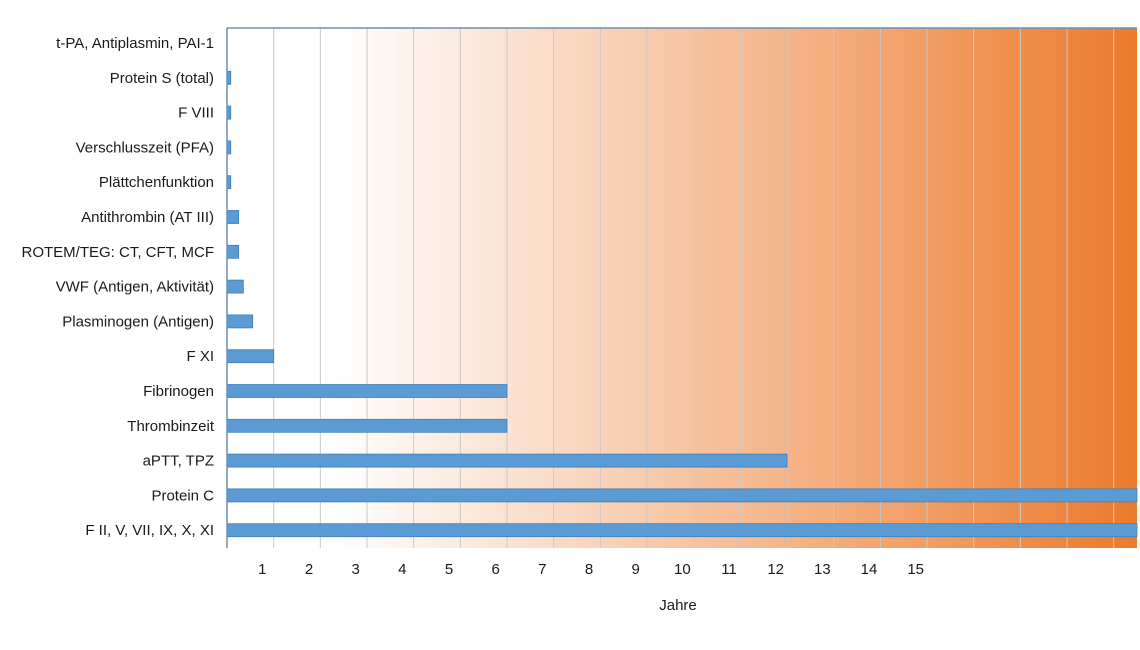 Image resolution: width=1140 pixels, height=650 pixels. I want to click on category-label: F XI, so click(200, 356).